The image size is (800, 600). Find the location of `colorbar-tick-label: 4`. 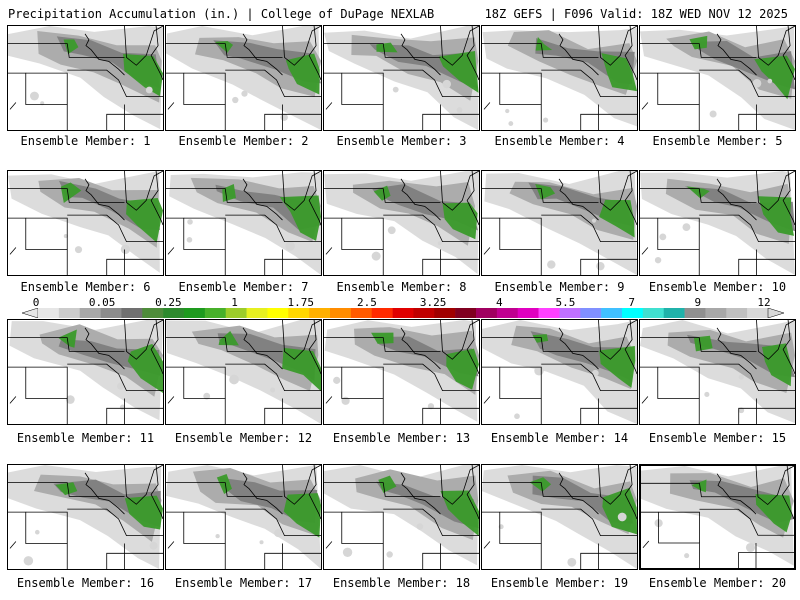

colorbar-tick-label: 4 is located at coordinates (499, 302).